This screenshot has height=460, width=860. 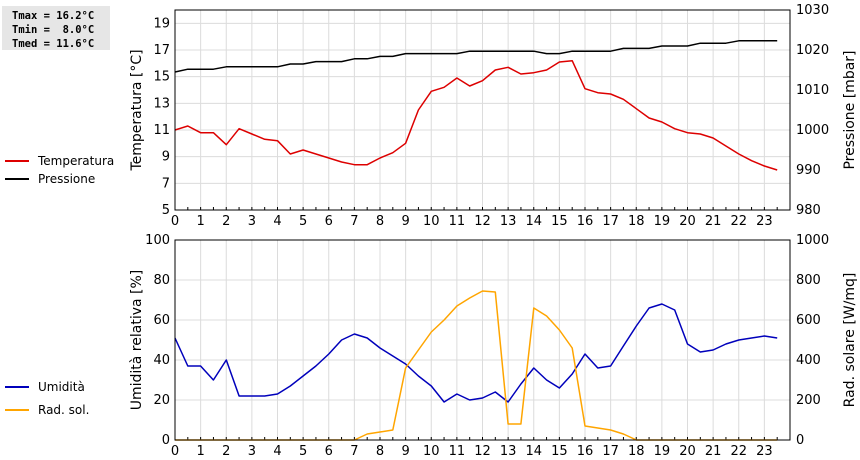 What do you see at coordinates (53, 44) in the screenshot?
I see `tmed-text: Tmed = 11.6°C` at bounding box center [53, 44].